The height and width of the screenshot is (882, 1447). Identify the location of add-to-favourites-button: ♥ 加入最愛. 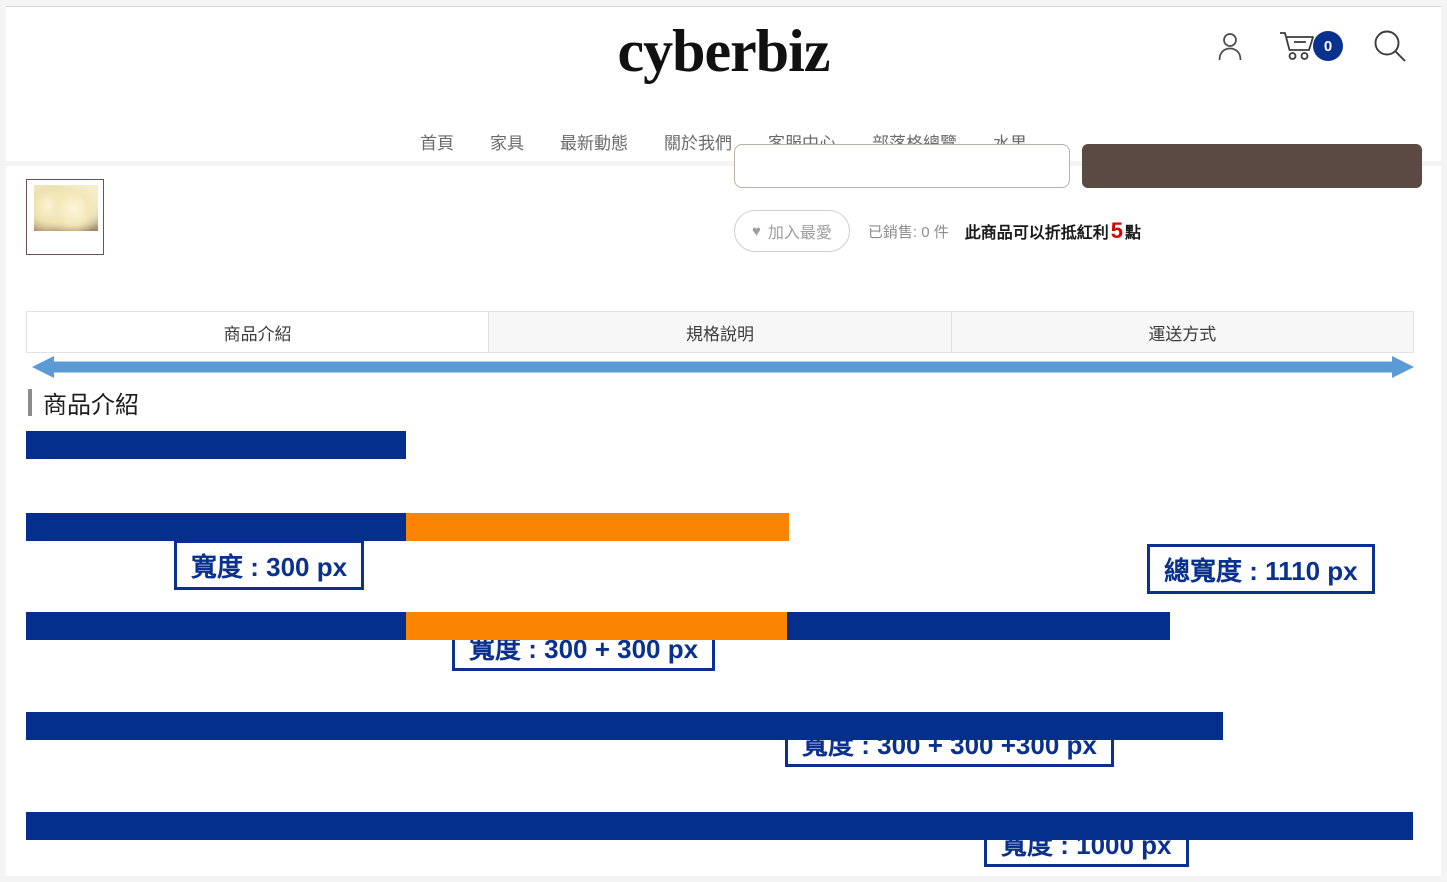
(792, 231).